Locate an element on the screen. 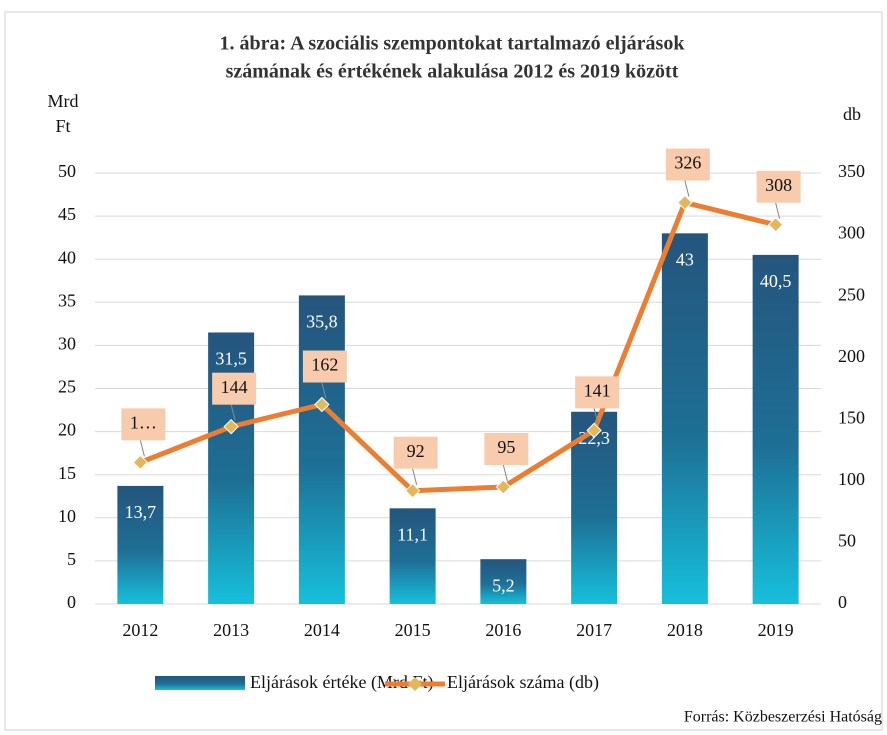 This screenshot has width=887, height=735. legend-label: Eljárások értéke (Mrd Ft) is located at coordinates (341, 682).